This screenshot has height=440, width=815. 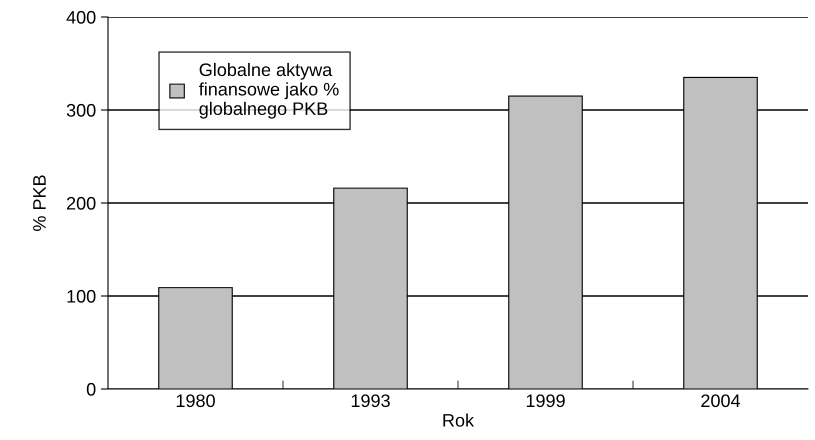 What do you see at coordinates (545, 401) in the screenshot?
I see `x-tick-label: 1999` at bounding box center [545, 401].